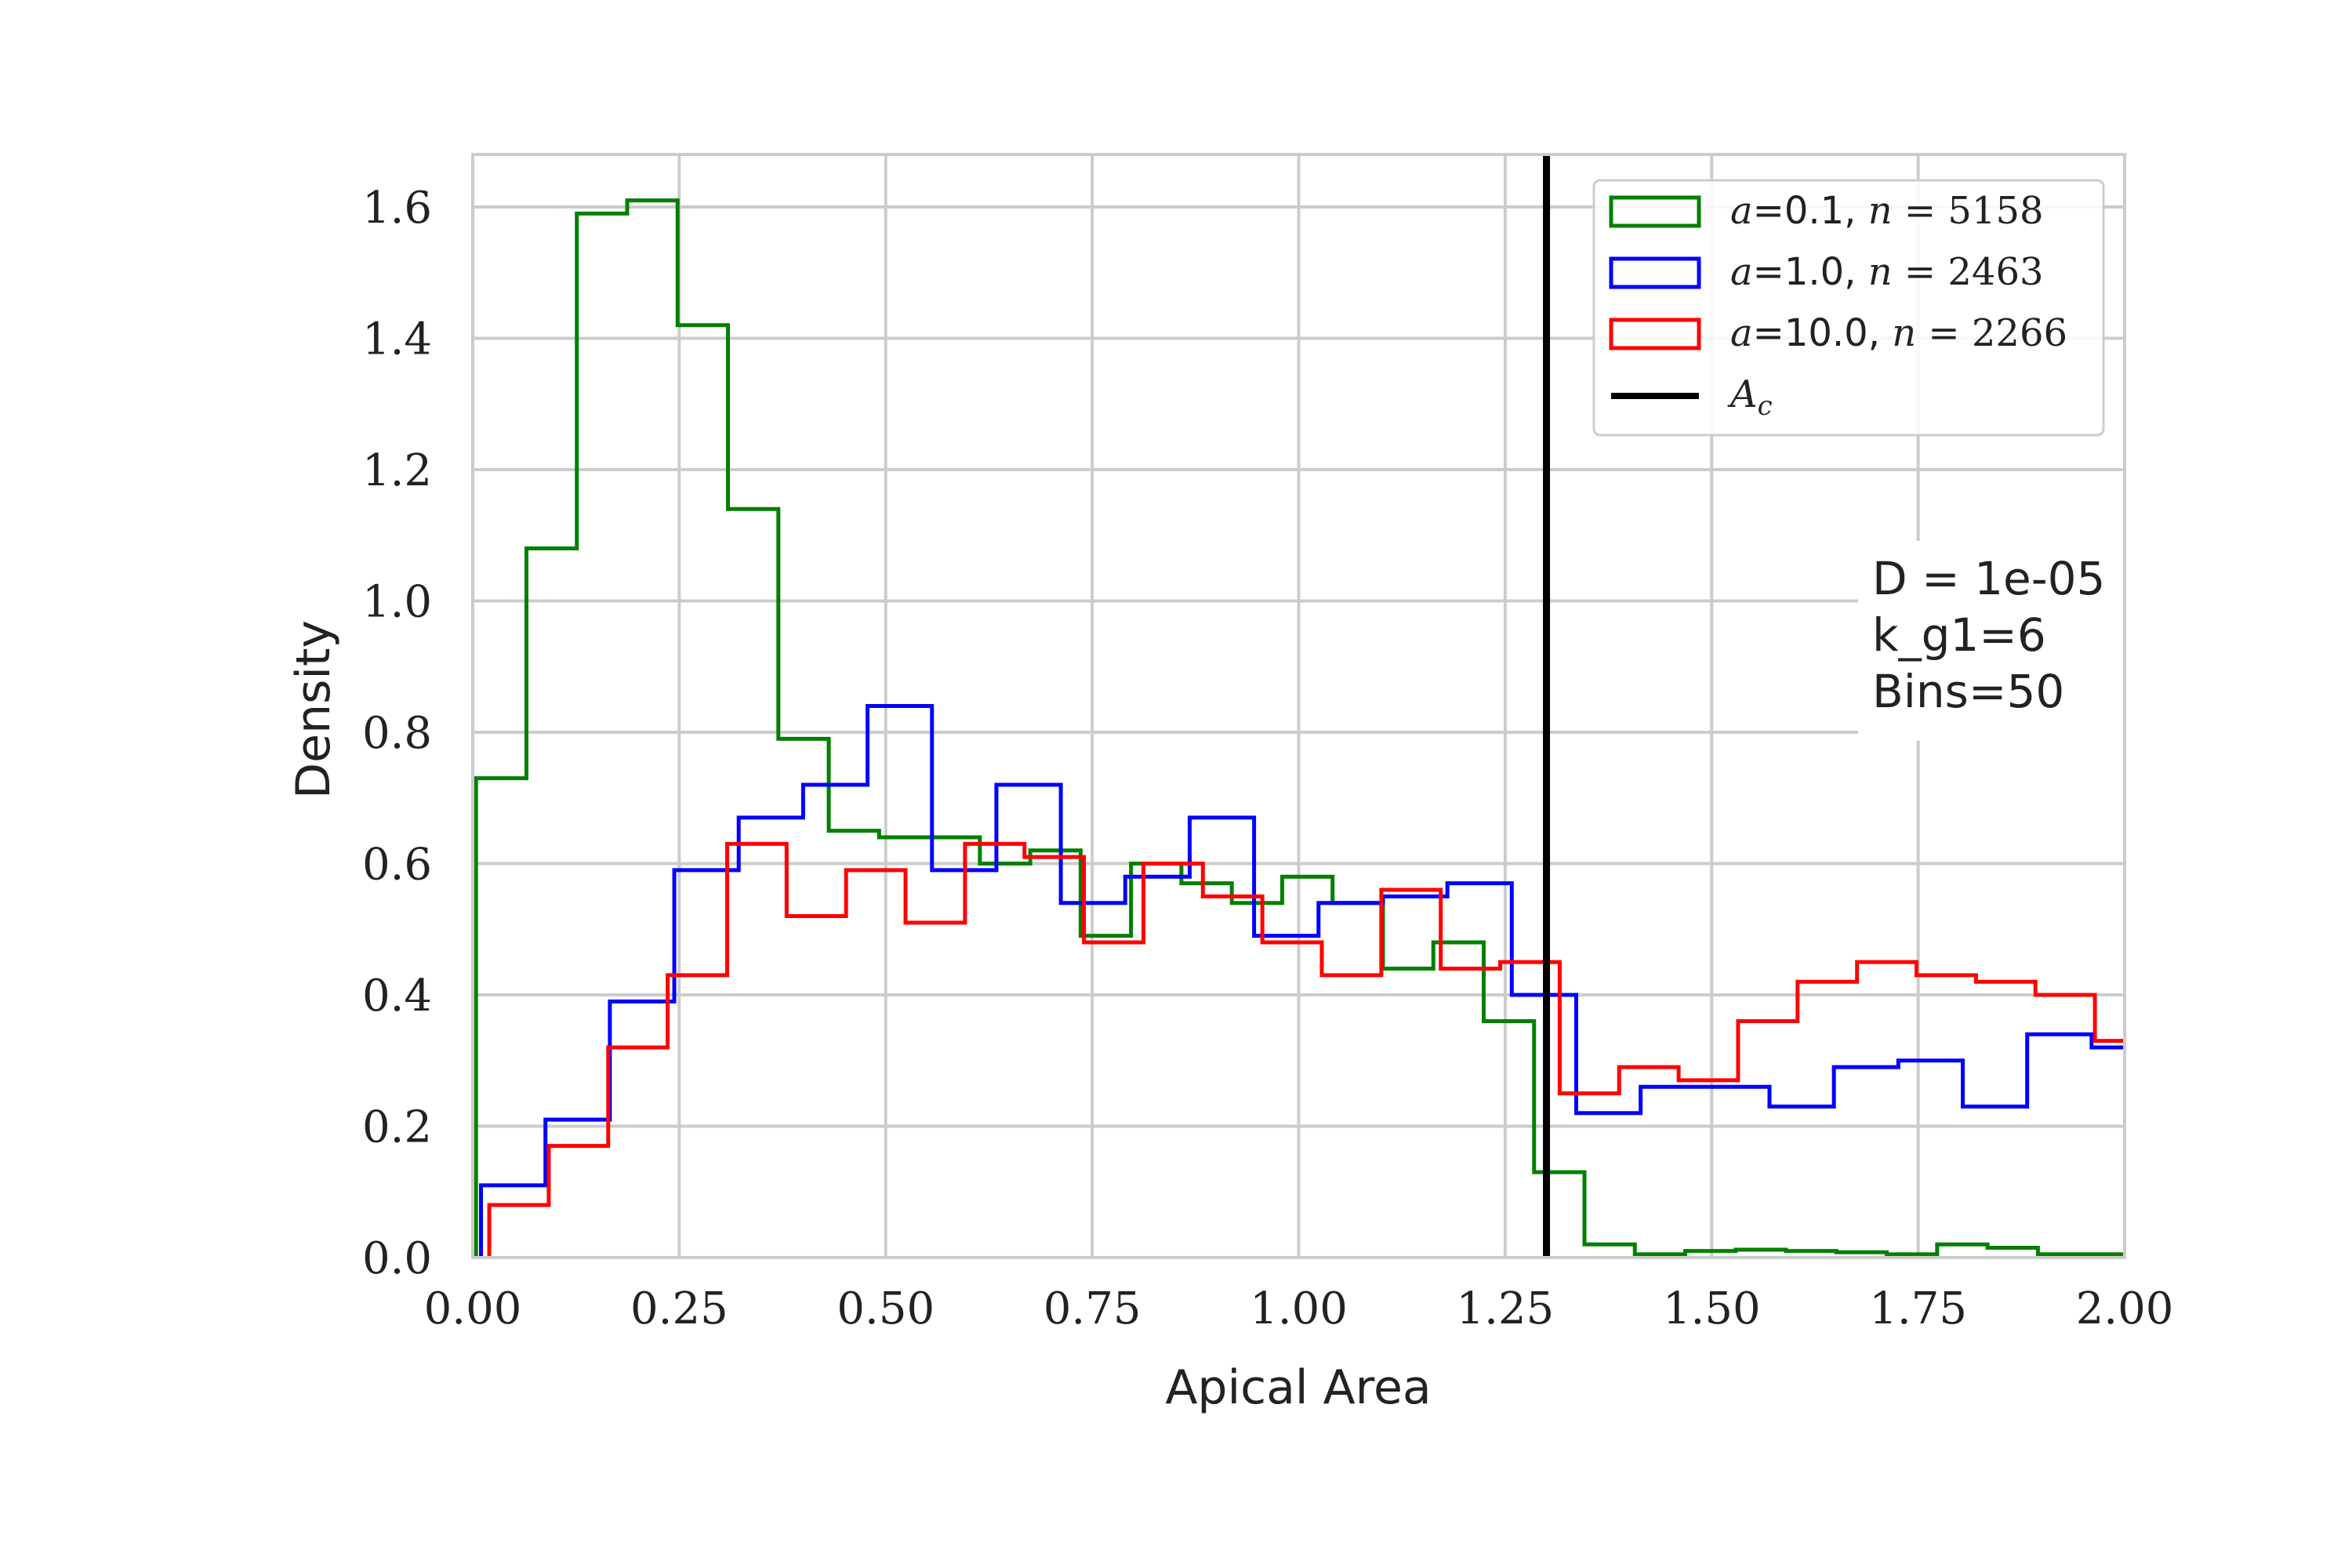 The image size is (2352, 1568). Describe the element at coordinates (886, 1308) in the screenshot. I see `x-tick-label: 0.50` at that location.